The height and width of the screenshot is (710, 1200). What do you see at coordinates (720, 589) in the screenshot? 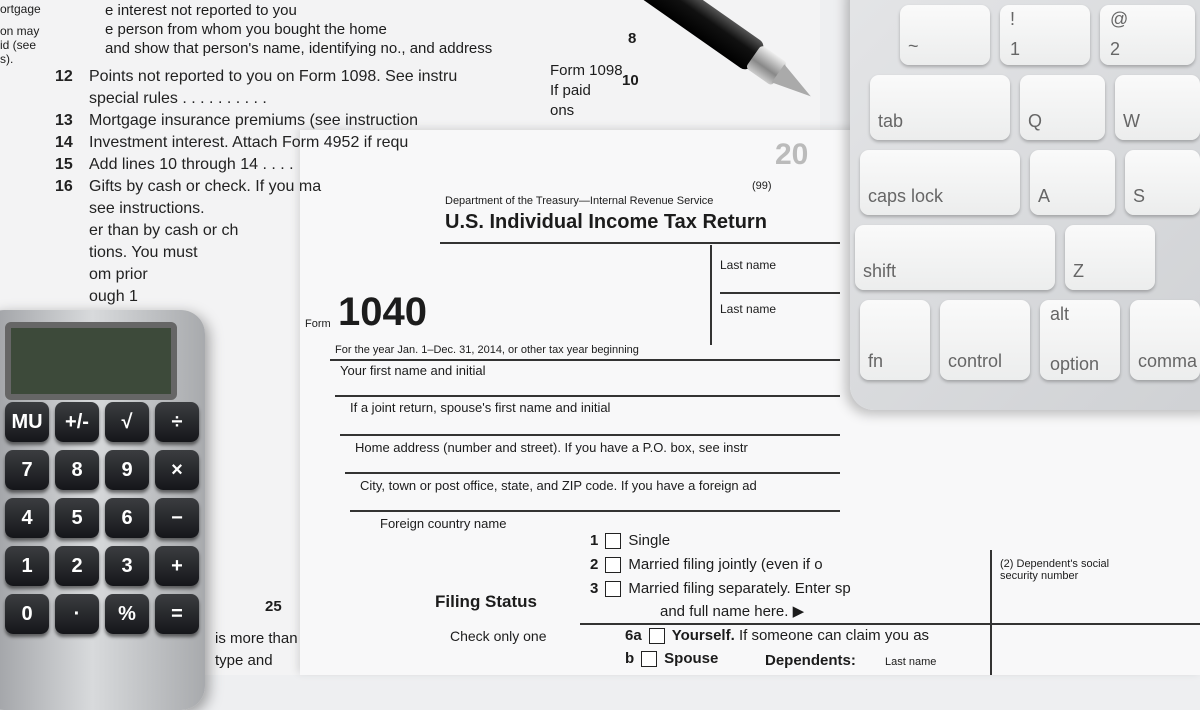
I see `filing-option-separate: 3 Married filing separately. Enter sp` at bounding box center [720, 589].